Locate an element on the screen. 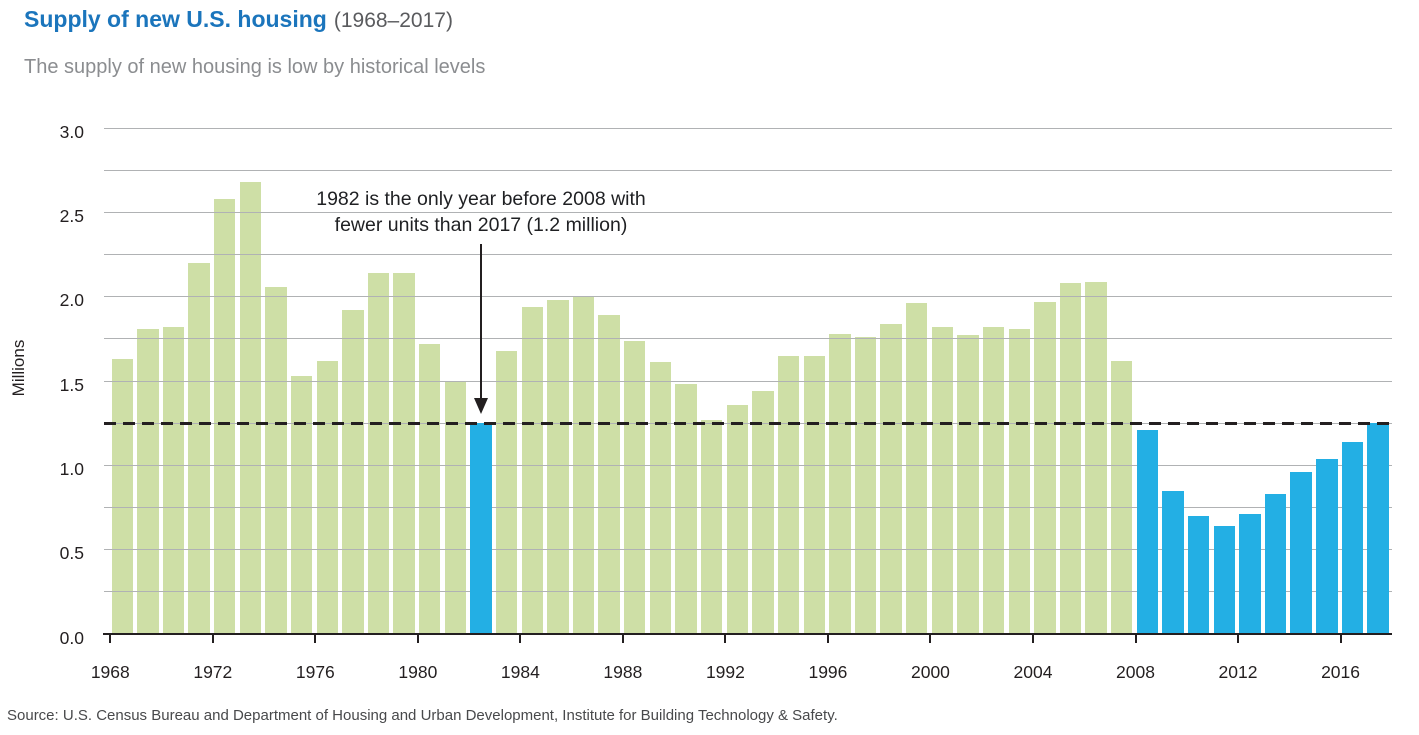 The image size is (1419, 735). x-tick-label-2004: 2004 is located at coordinates (1033, 672).